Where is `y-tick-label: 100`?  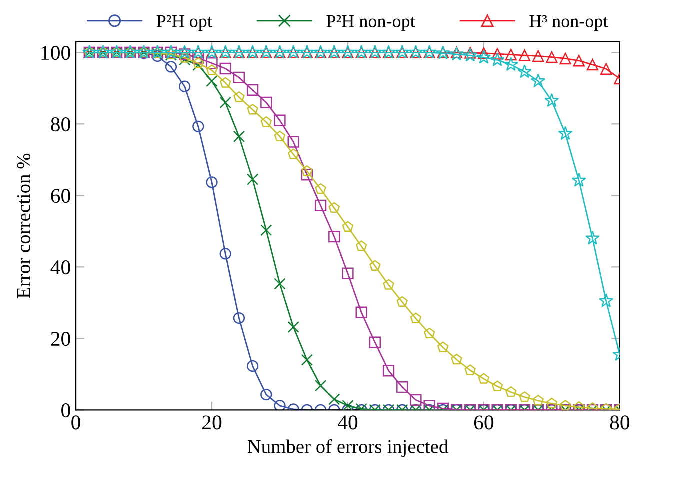
y-tick-label: 100 is located at coordinates (56, 53).